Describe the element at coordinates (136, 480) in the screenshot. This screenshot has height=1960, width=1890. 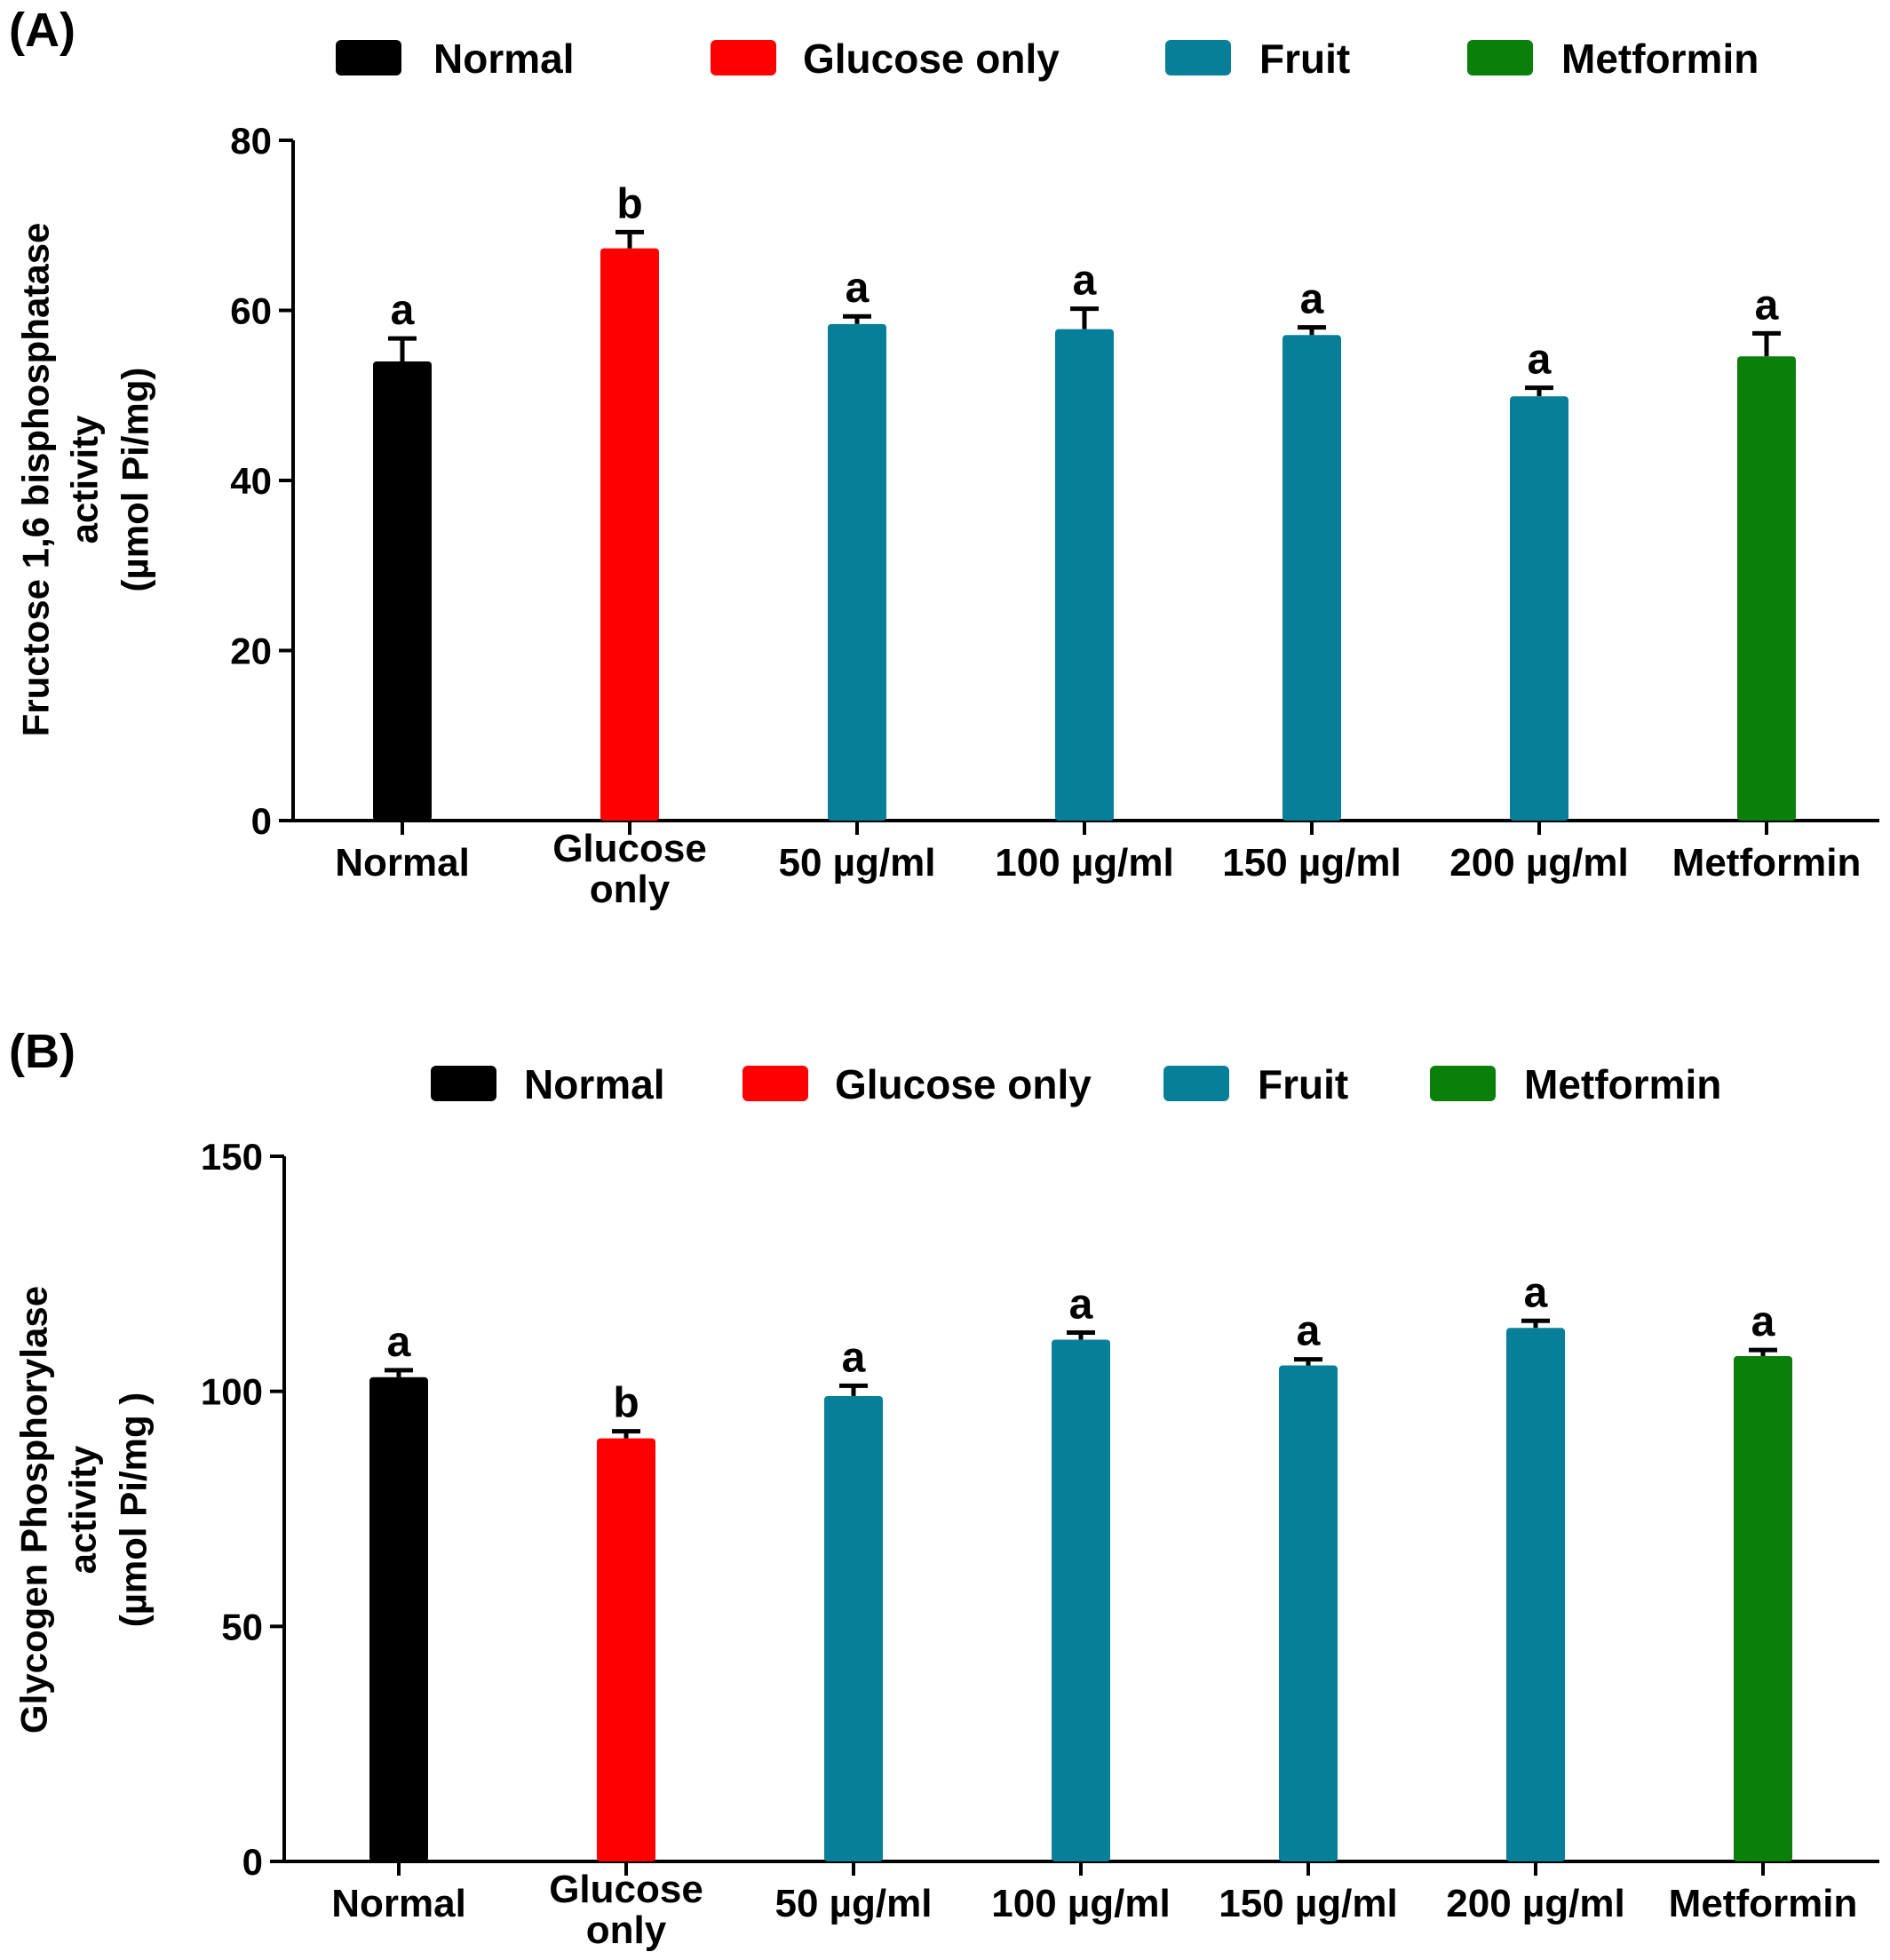
I see `y-axis-title: (µmol Pi/mg)` at that location.